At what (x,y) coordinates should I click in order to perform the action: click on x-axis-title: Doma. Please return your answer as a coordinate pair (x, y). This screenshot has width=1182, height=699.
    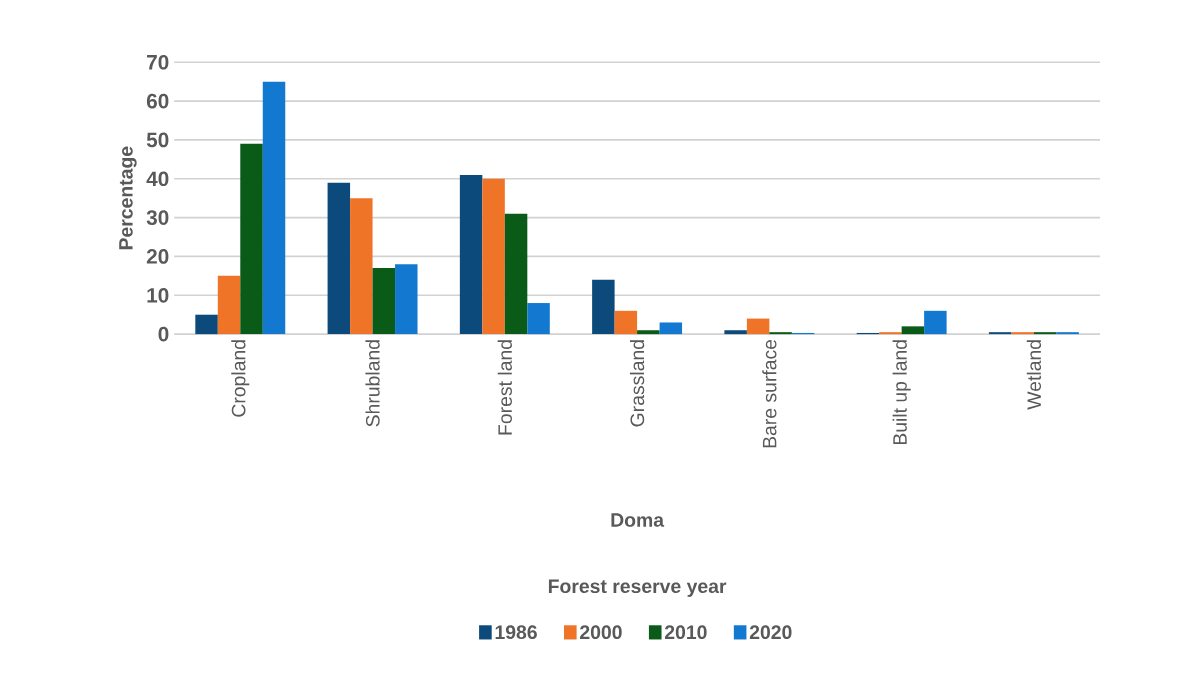
    Looking at the image, I should click on (638, 520).